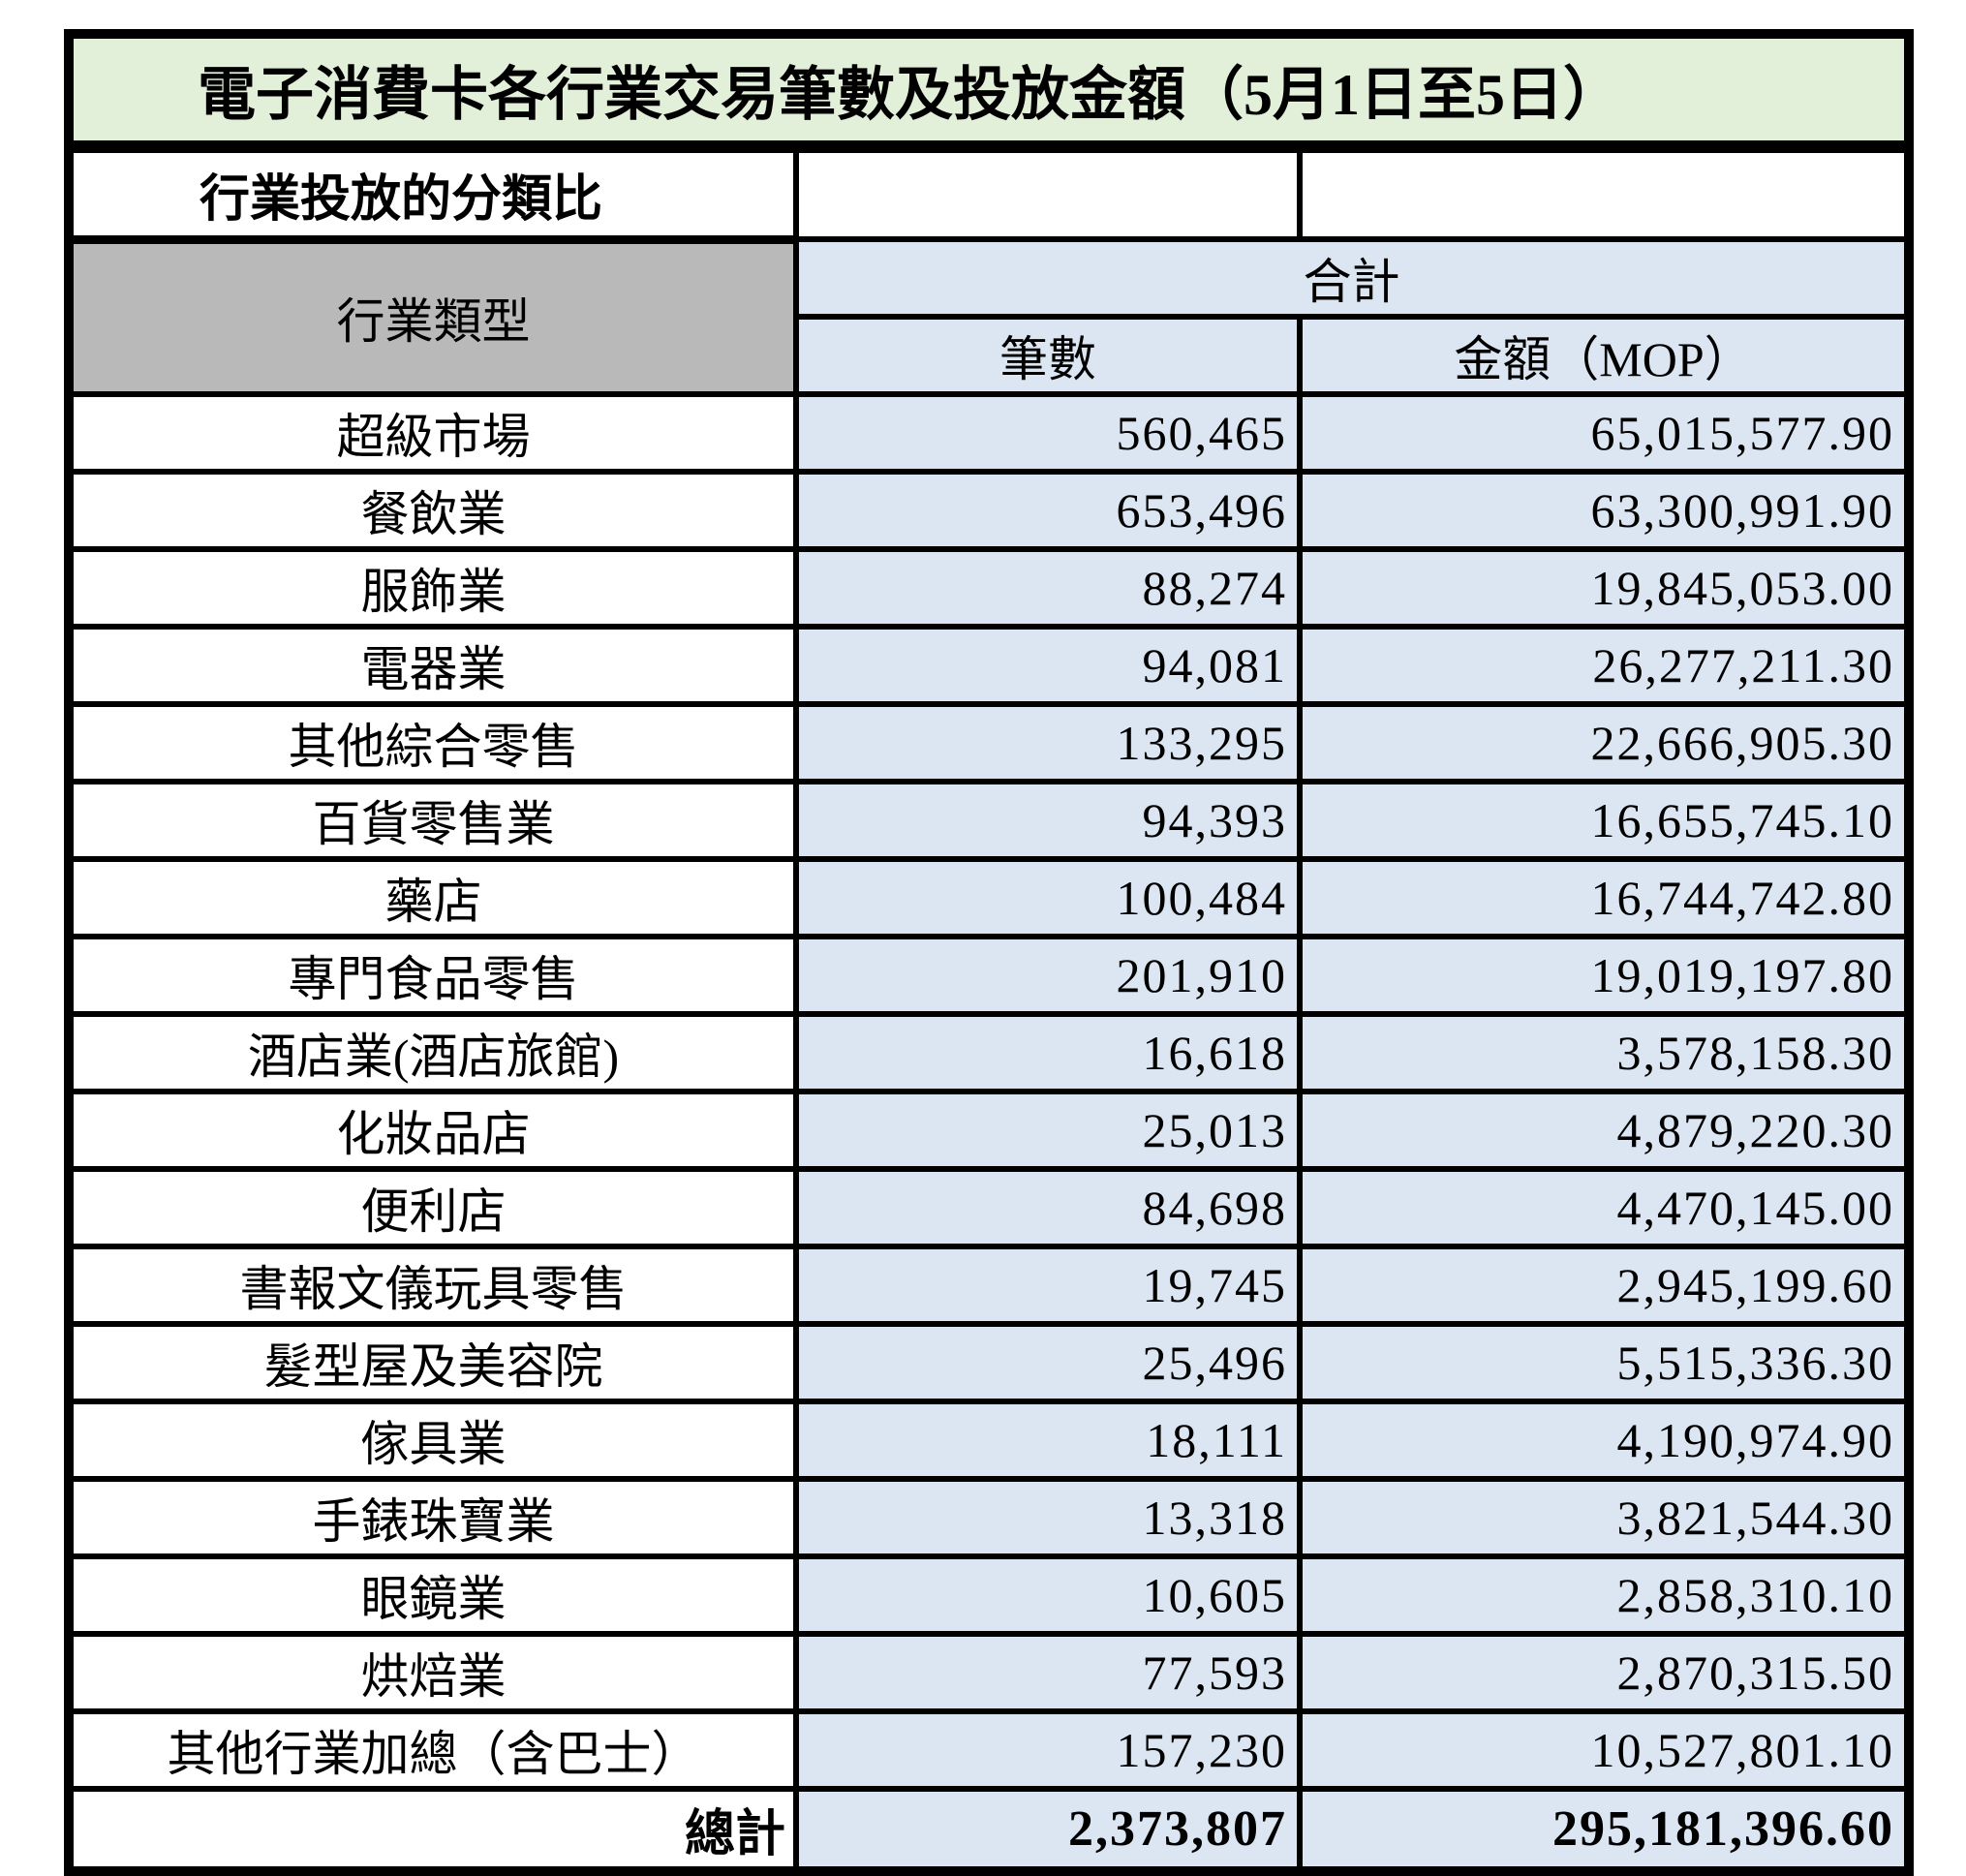  I want to click on count-value-cell: 653,496, so click(1048, 511).